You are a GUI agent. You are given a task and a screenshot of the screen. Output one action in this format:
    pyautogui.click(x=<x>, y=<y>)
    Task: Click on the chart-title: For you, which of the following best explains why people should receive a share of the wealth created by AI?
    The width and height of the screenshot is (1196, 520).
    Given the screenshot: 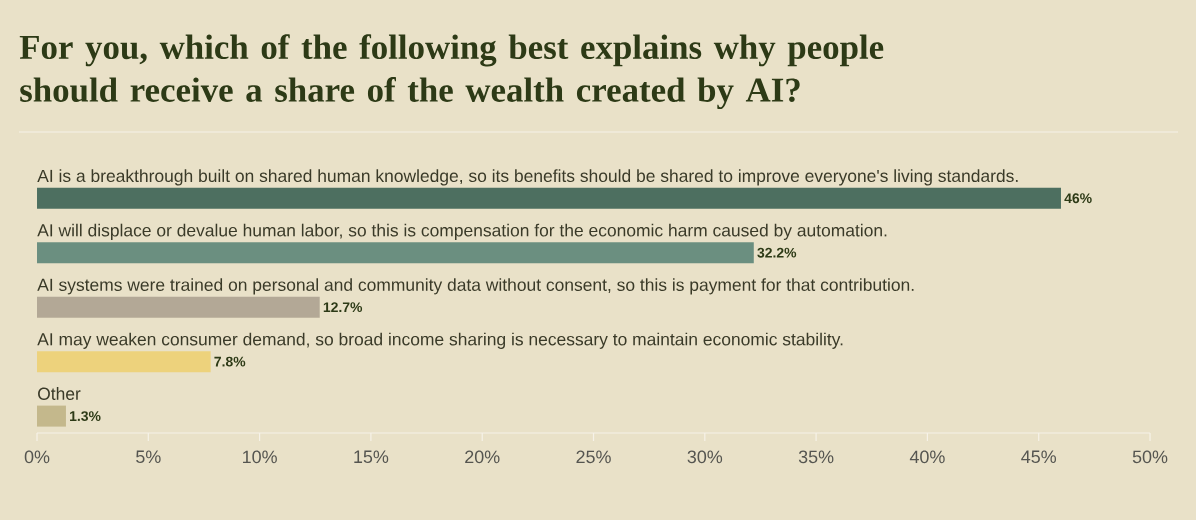 What is the action you would take?
    pyautogui.click(x=451, y=72)
    